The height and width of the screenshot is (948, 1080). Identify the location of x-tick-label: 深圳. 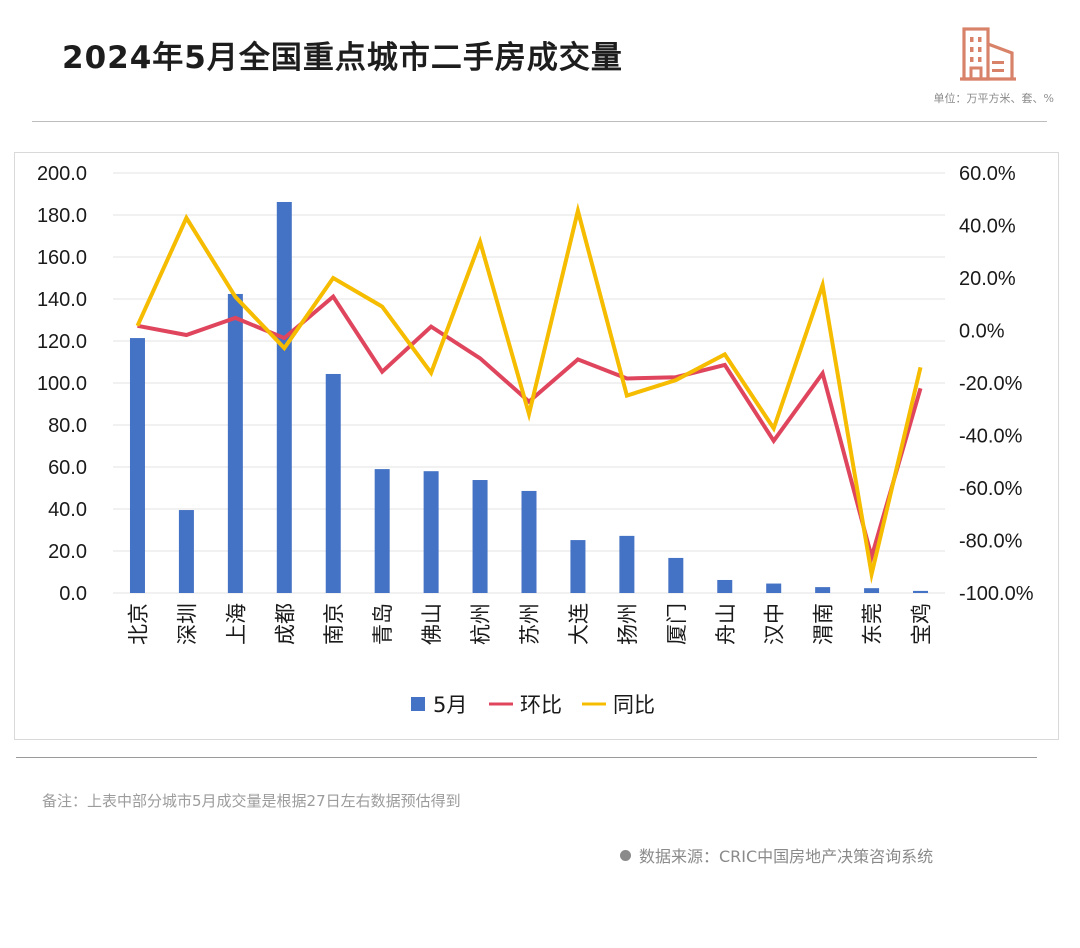
(187, 624).